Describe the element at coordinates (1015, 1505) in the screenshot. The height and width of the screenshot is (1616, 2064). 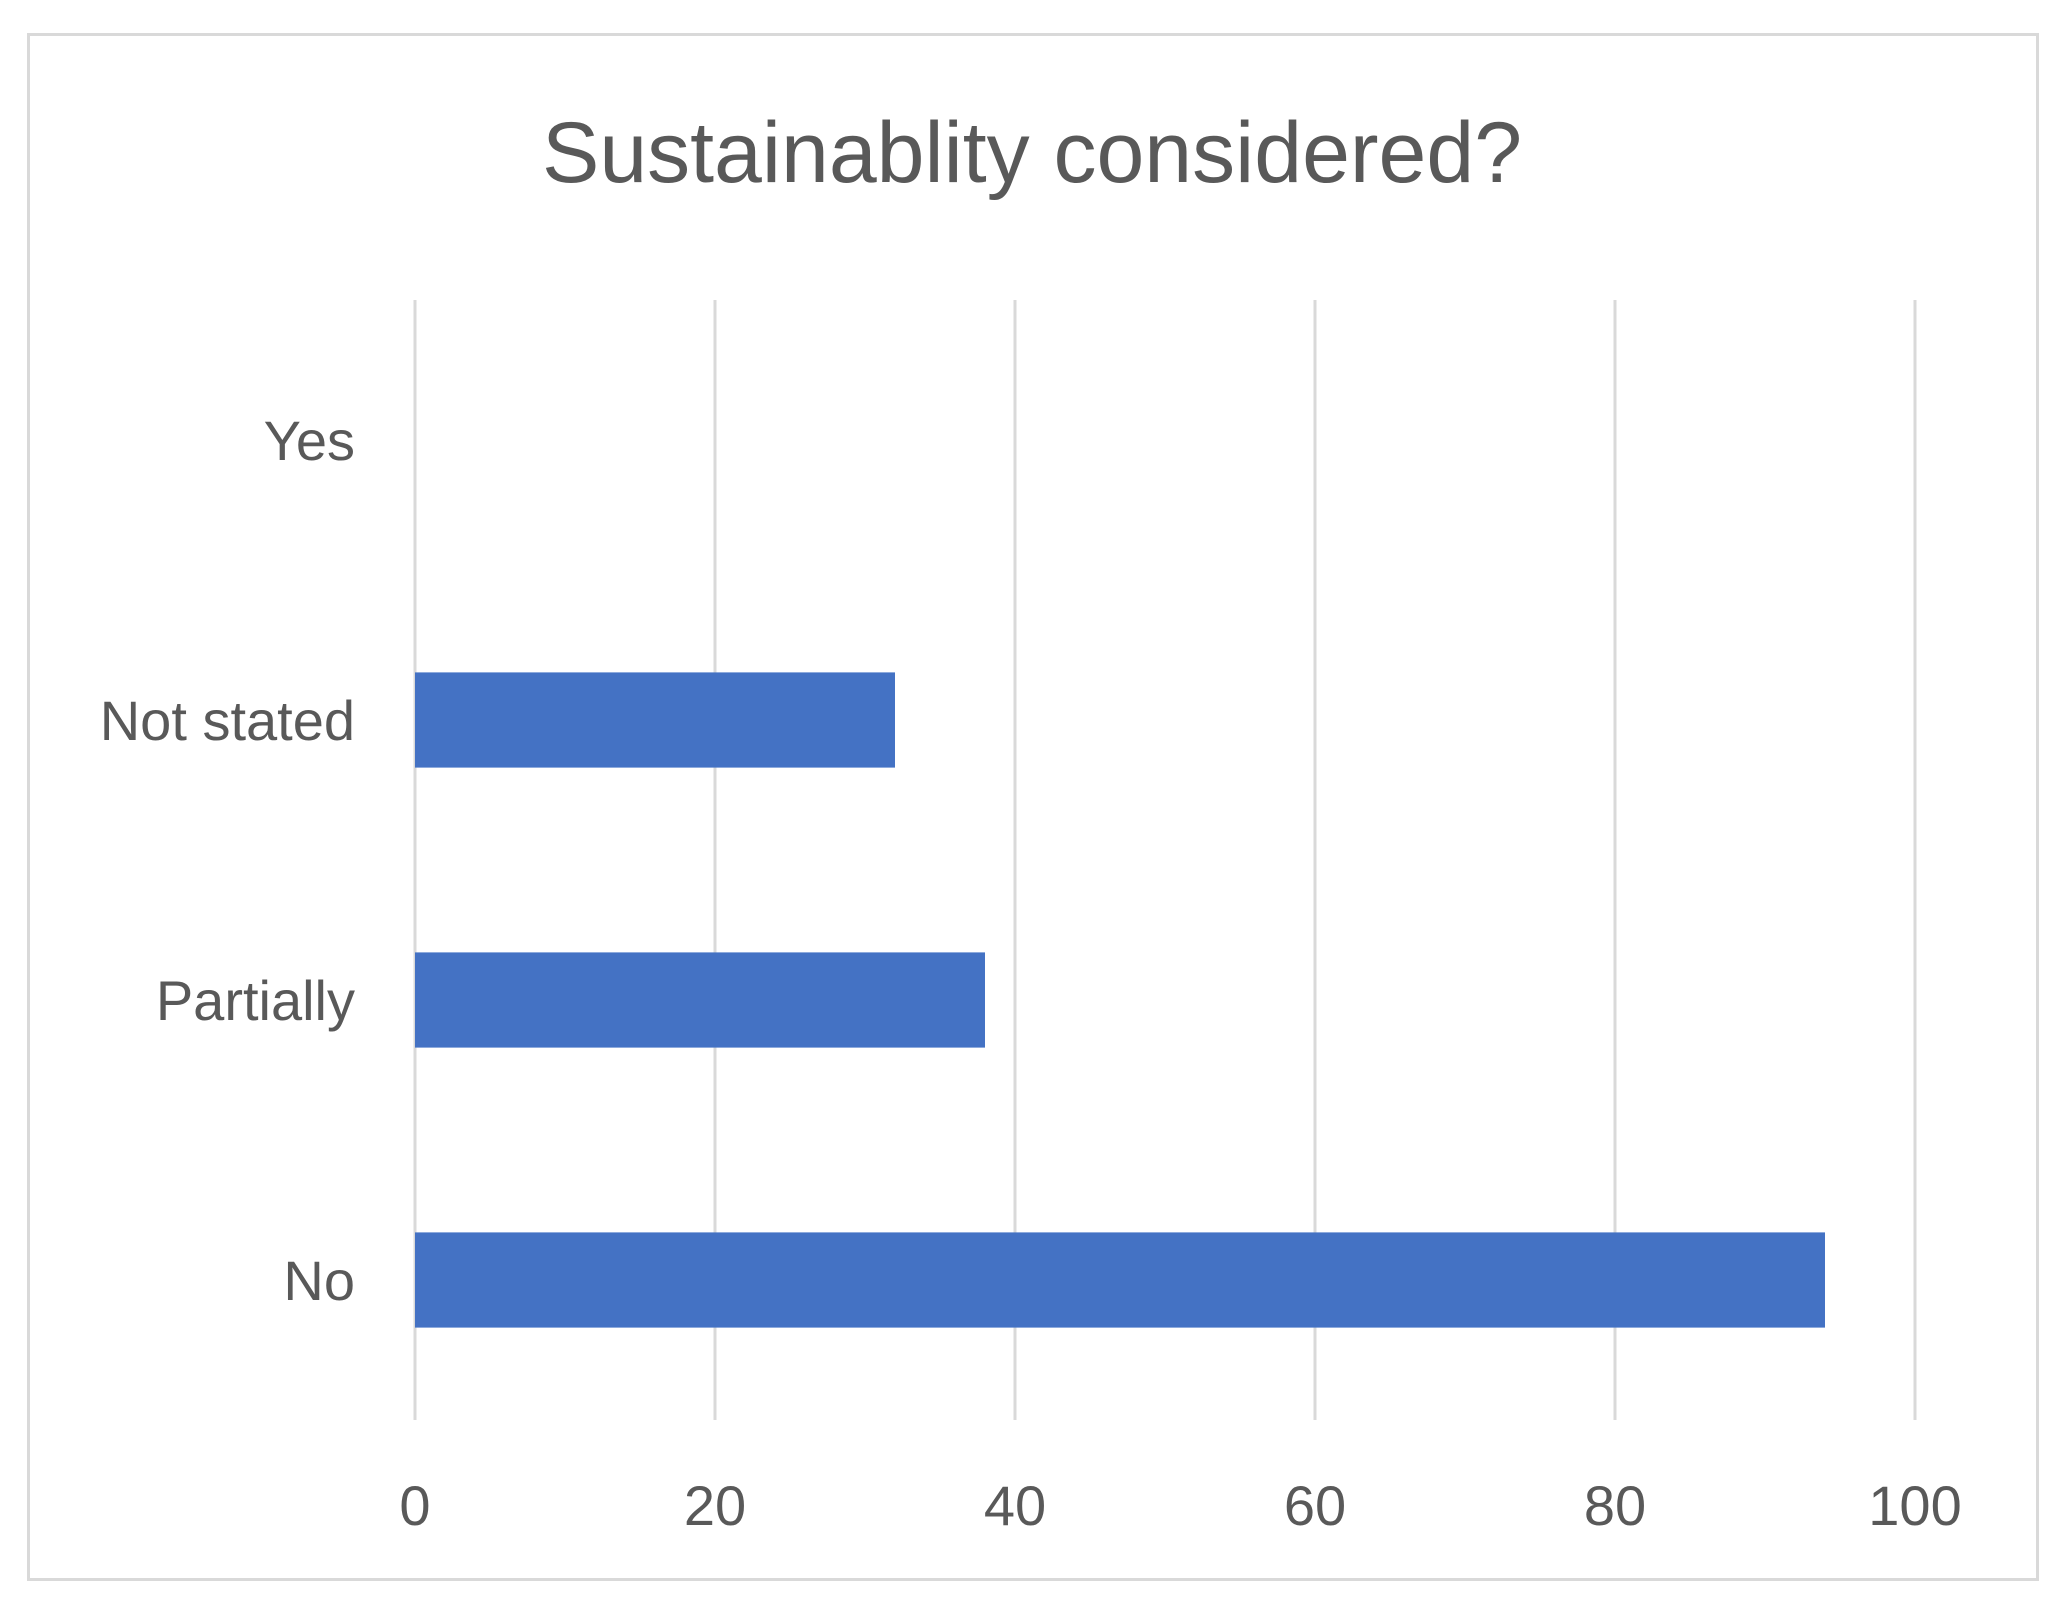
I see `x-tick-label: 40` at that location.